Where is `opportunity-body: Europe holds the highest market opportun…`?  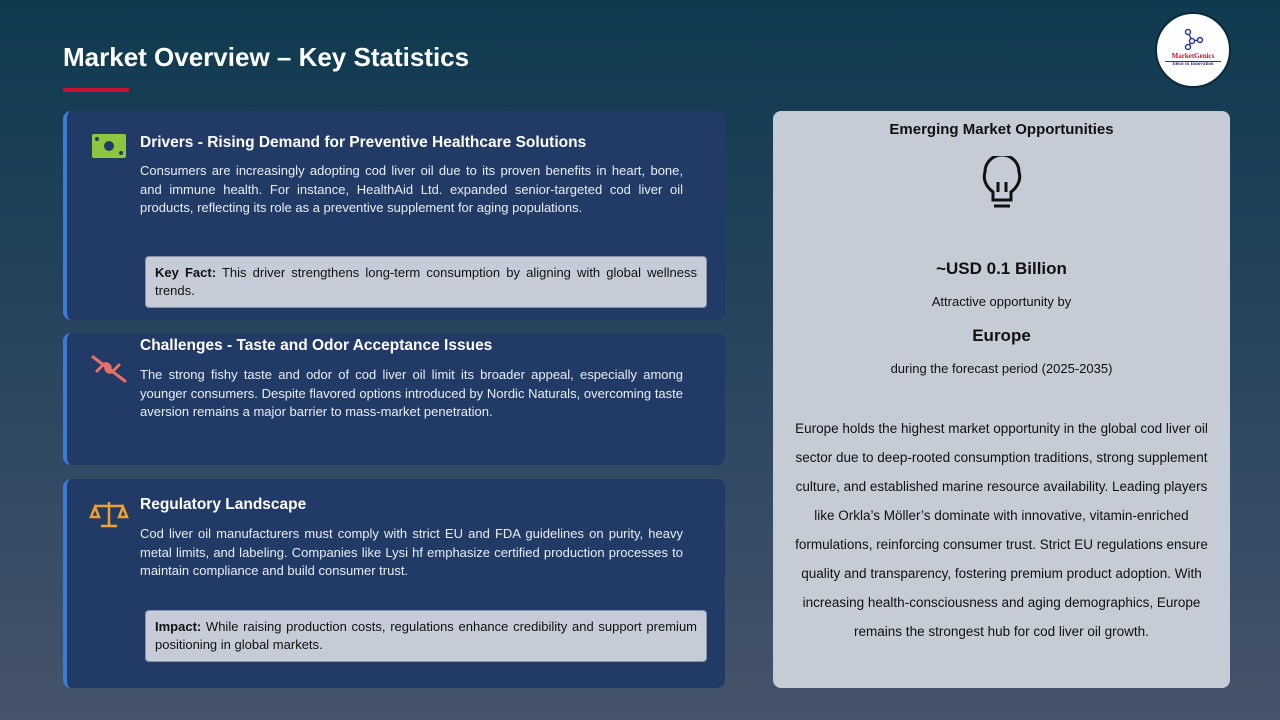 opportunity-body: Europe holds the highest market opportun… is located at coordinates (1001, 530).